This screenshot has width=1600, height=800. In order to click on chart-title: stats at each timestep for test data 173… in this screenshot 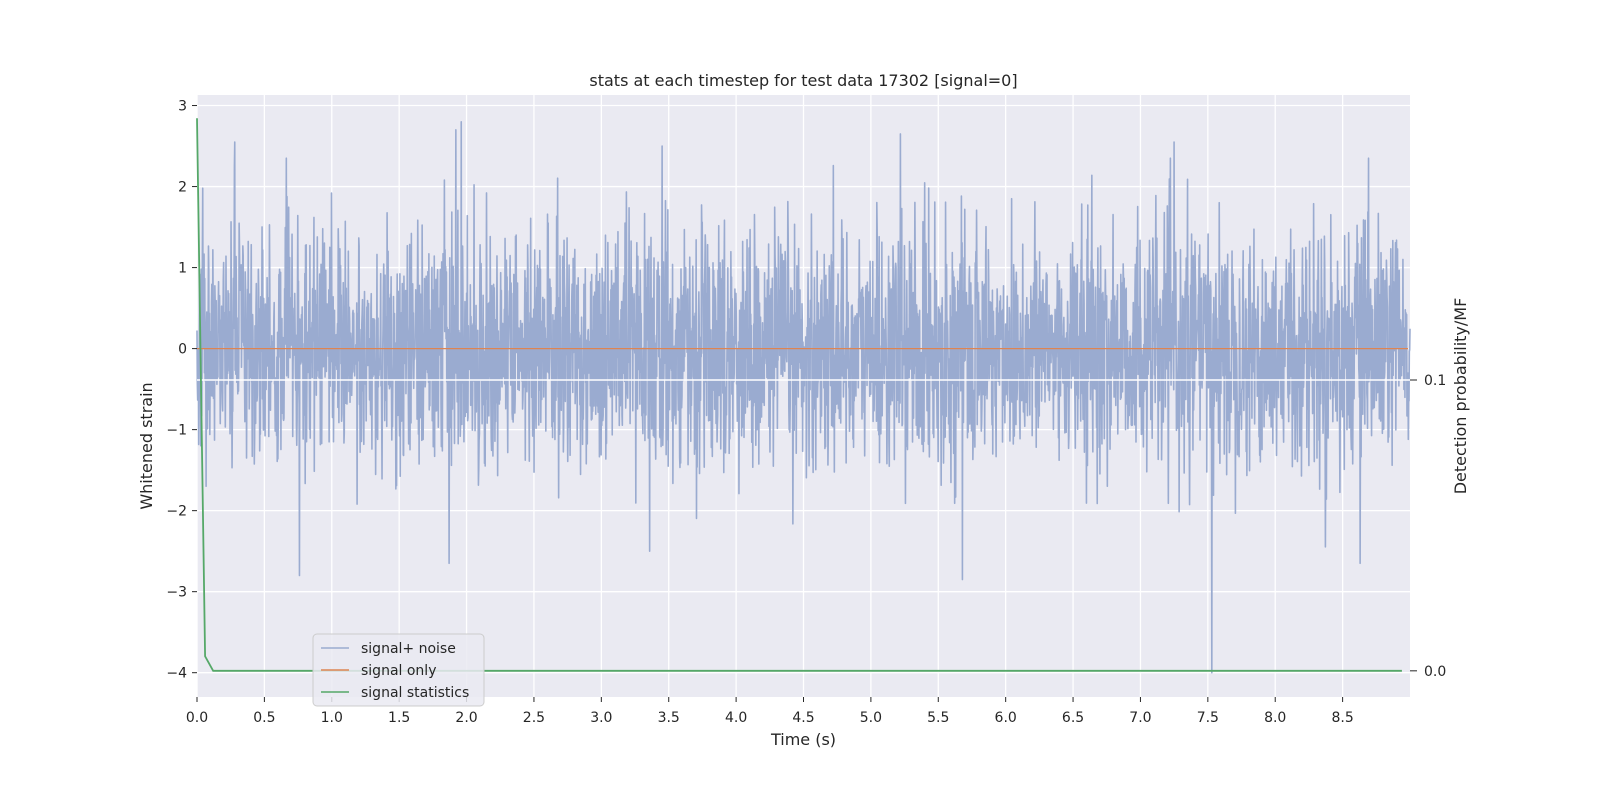, I will do `click(803, 80)`.